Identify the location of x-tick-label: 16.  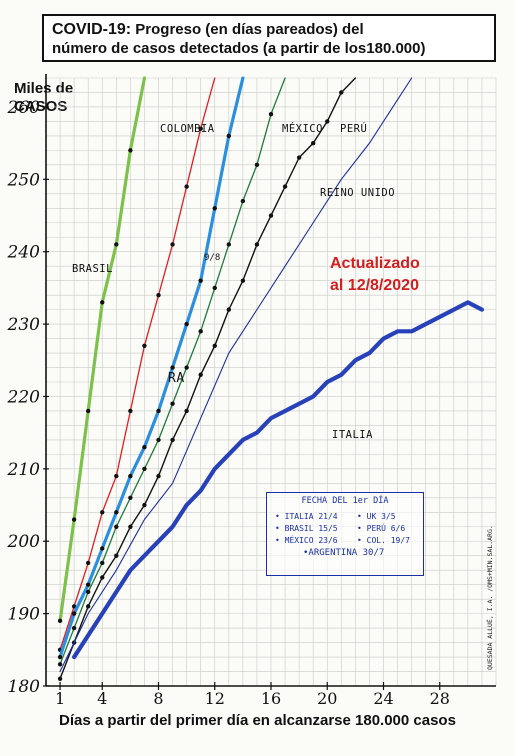
(271, 698).